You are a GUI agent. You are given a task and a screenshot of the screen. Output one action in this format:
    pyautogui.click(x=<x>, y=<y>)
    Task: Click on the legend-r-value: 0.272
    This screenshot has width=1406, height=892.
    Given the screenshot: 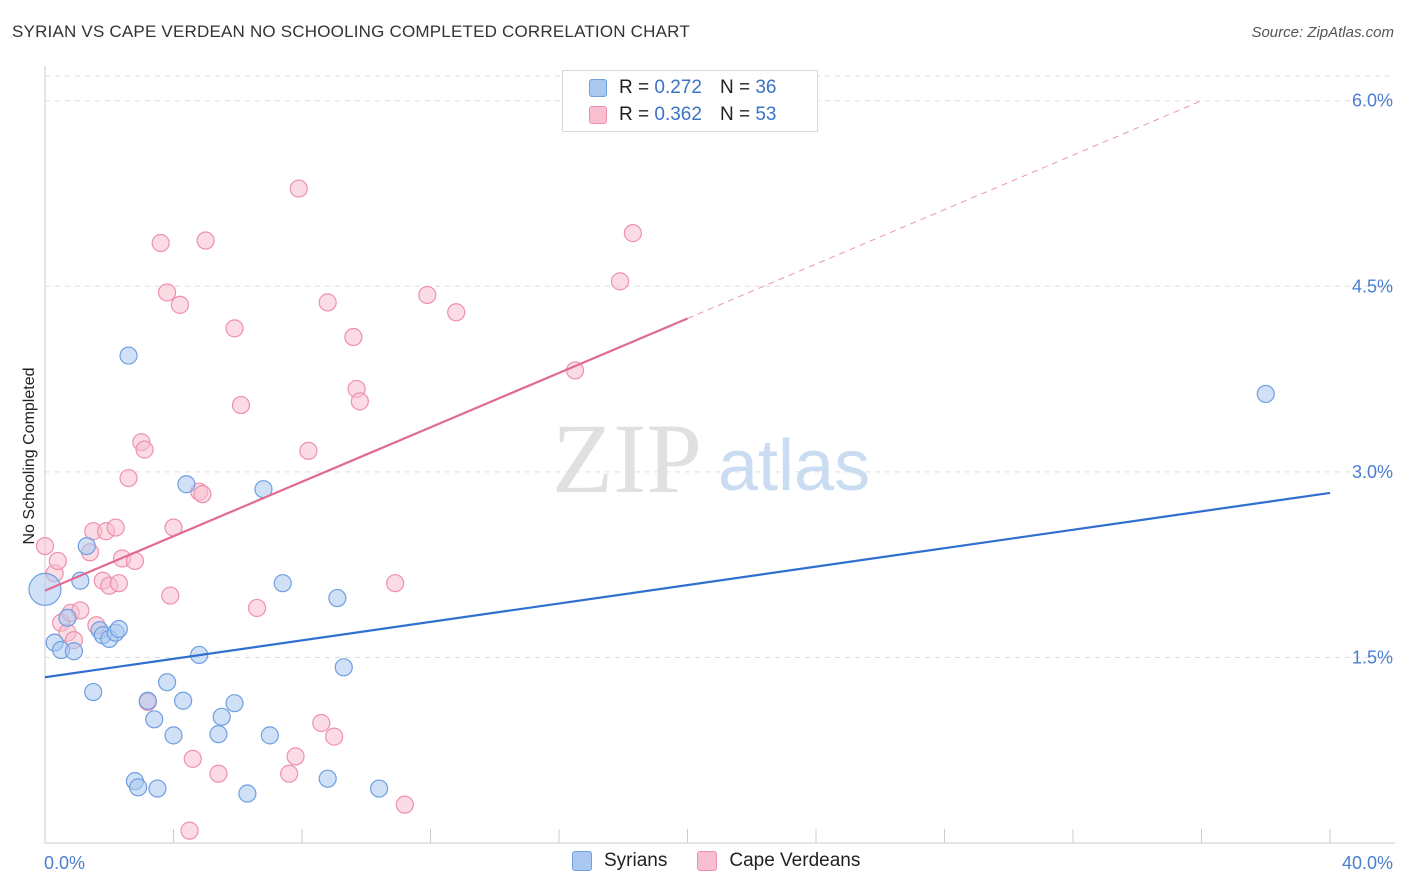 What is the action you would take?
    pyautogui.click(x=678, y=87)
    